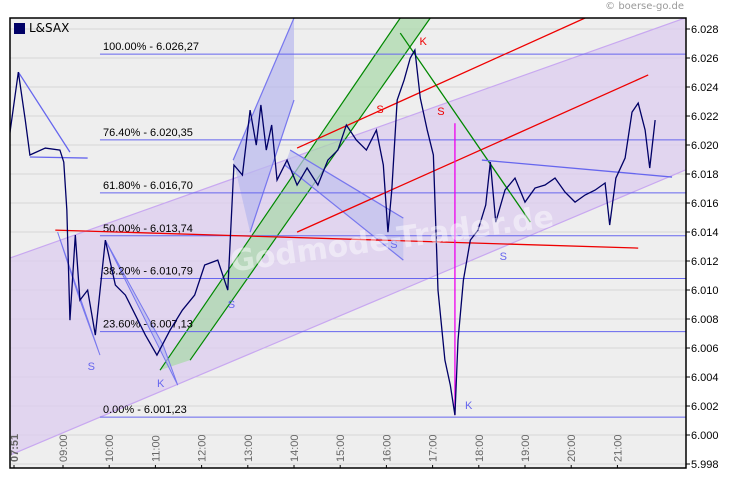 Image resolution: width=730 pixels, height=481 pixels. I want to click on y-tick-label: 6.014, so click(705, 233).